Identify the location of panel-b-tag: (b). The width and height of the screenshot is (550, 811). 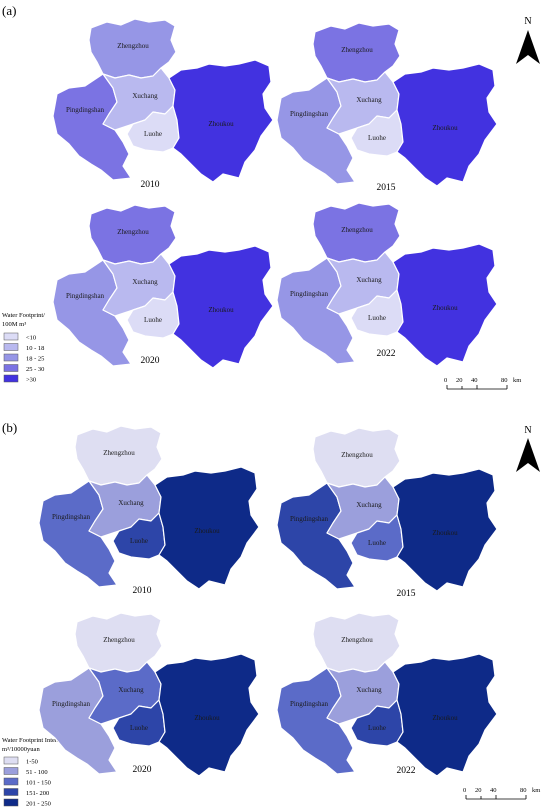
(9, 427).